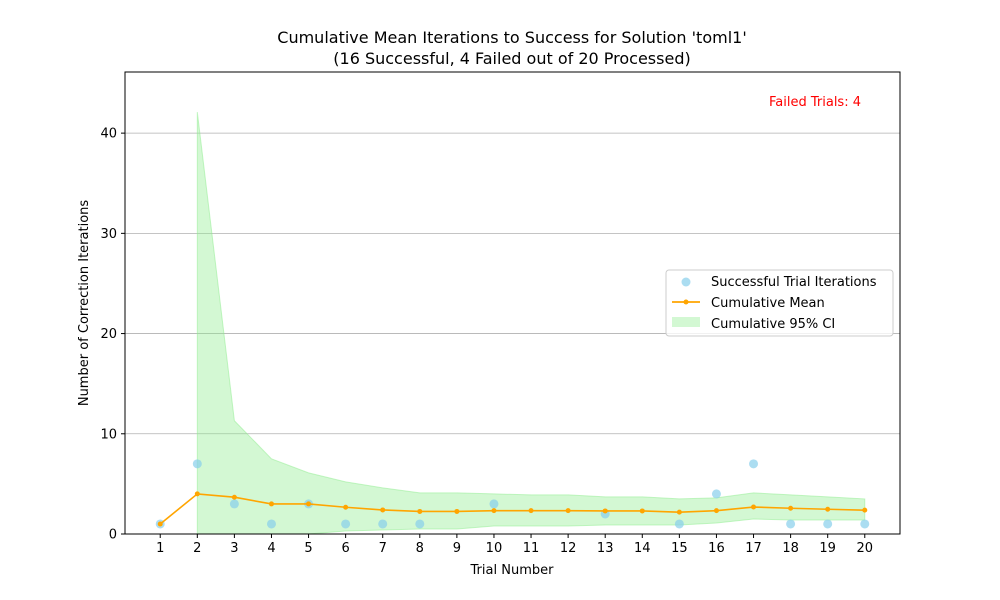 This screenshot has height=600, width=1000. What do you see at coordinates (108, 434) in the screenshot?
I see `y-tick-label: 10` at bounding box center [108, 434].